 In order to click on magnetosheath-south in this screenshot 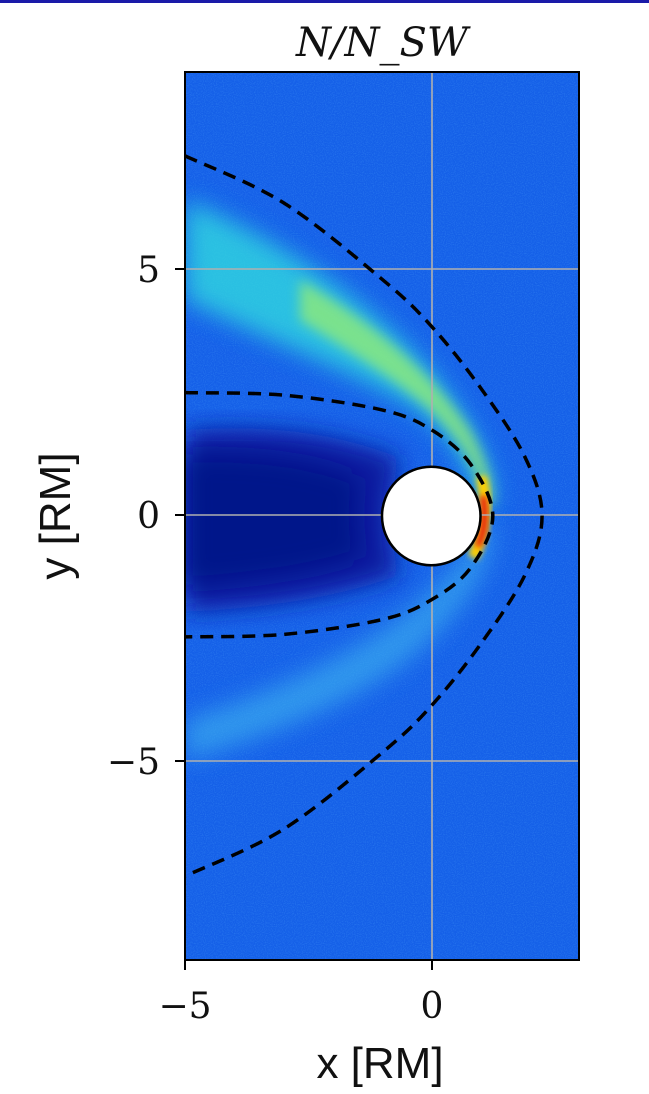, I will do `click(339, 642)`.